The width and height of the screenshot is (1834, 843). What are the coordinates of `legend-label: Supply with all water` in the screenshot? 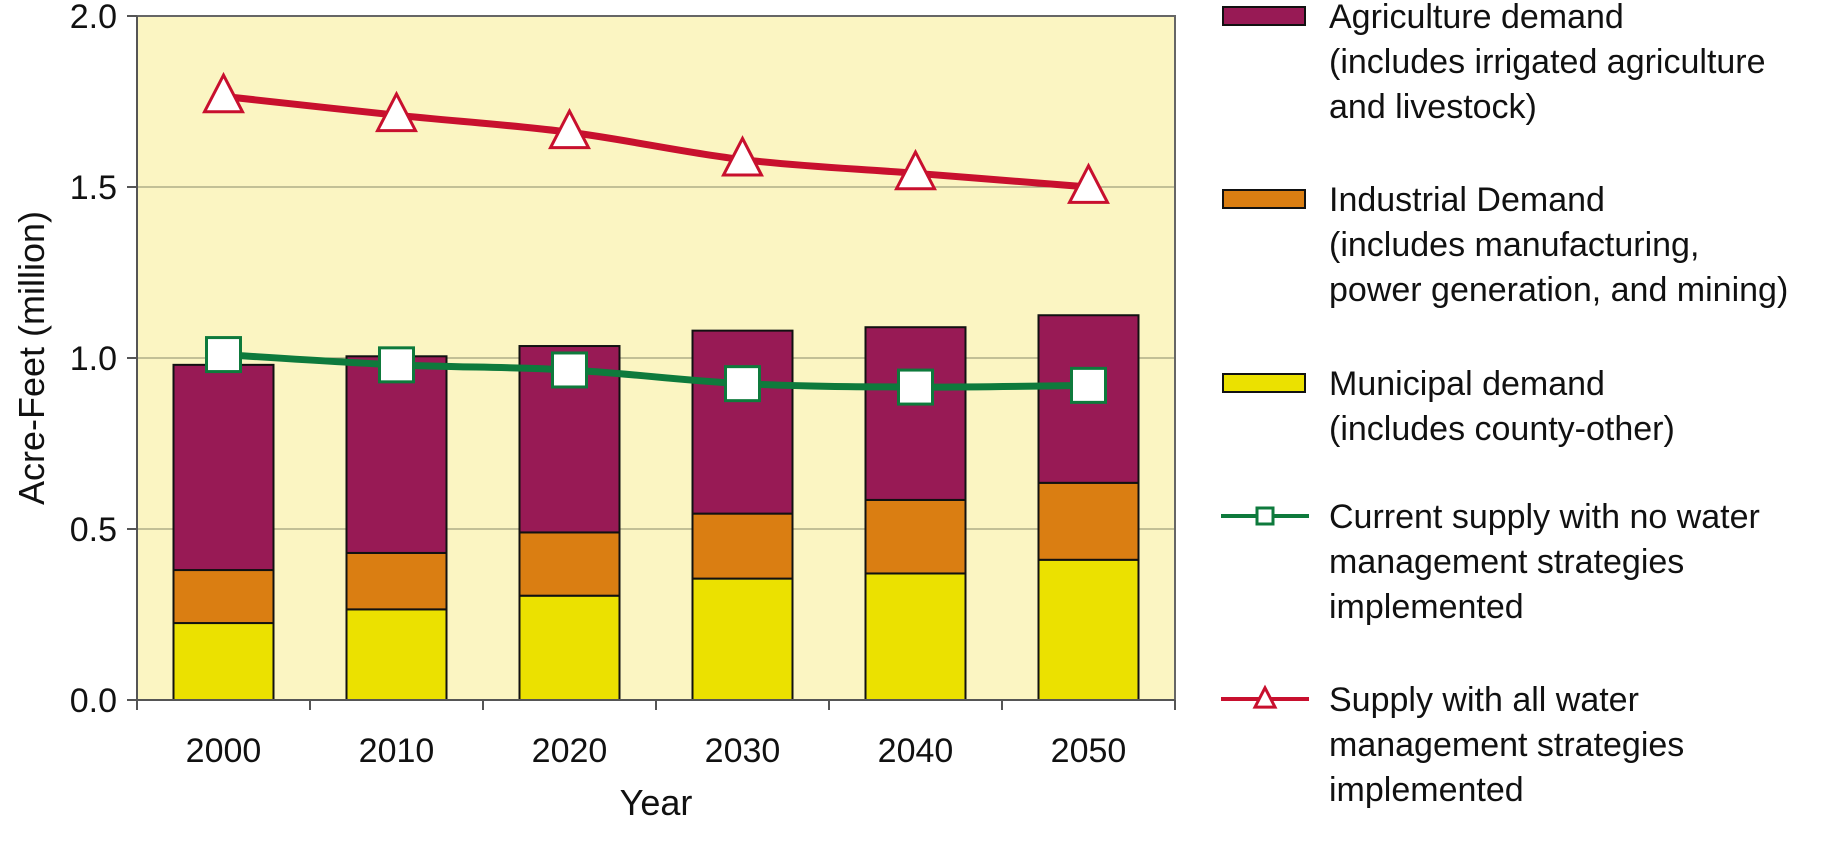 It's located at (1484, 700).